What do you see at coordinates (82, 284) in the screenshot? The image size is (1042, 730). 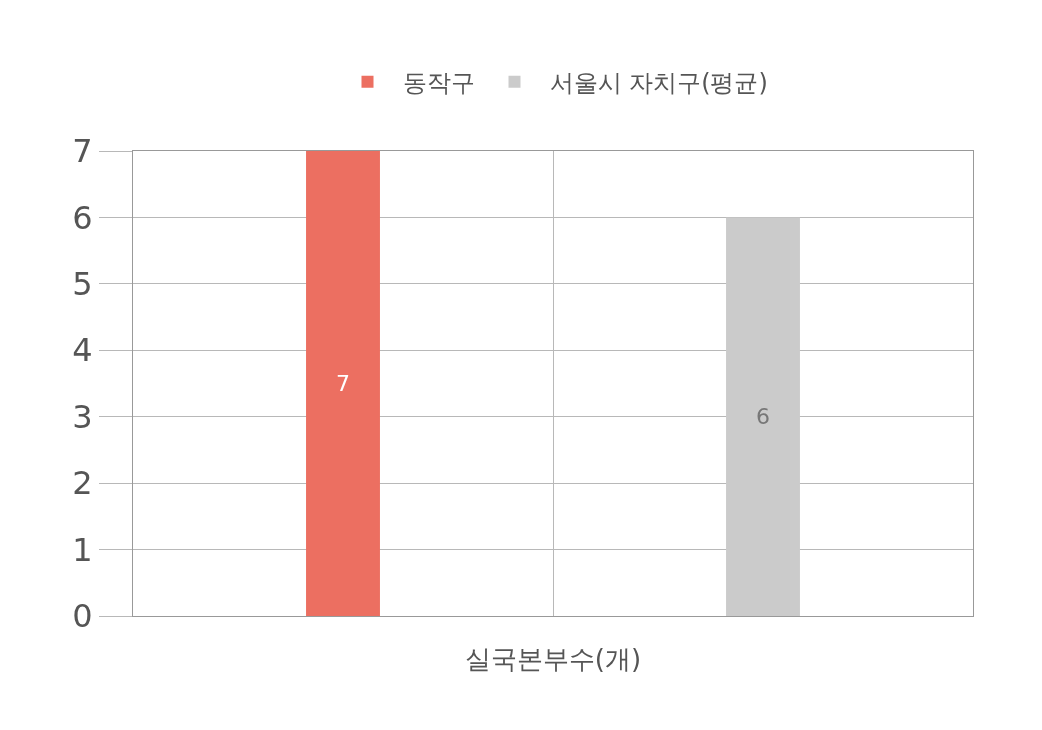 I see `y-tick-label: 5` at bounding box center [82, 284].